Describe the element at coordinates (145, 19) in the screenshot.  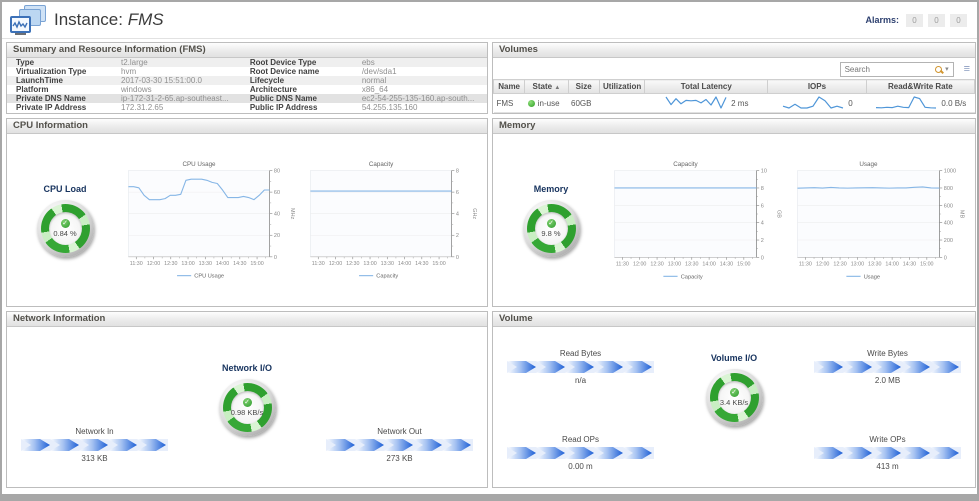
I see `instance-name: FMS` at that location.